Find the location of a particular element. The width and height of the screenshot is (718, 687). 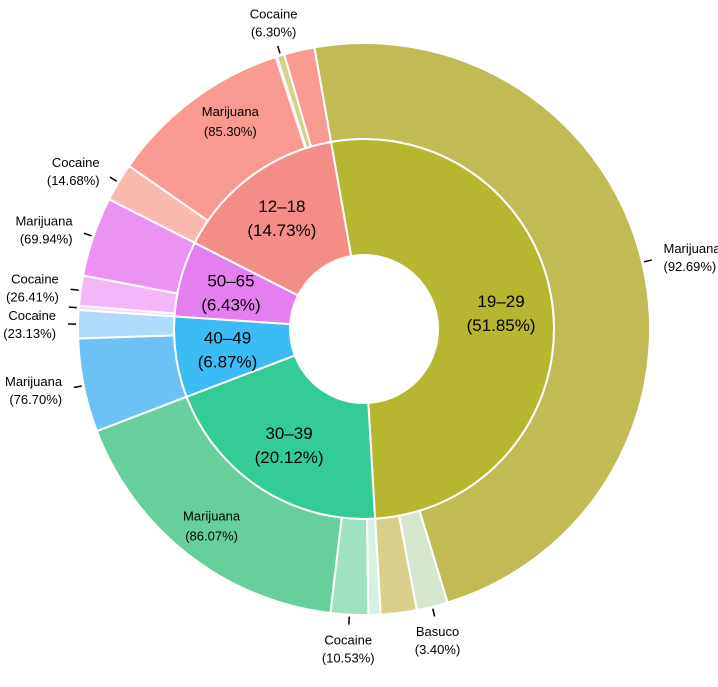

outer-label-percent: (76.70%) is located at coordinates (35, 399).